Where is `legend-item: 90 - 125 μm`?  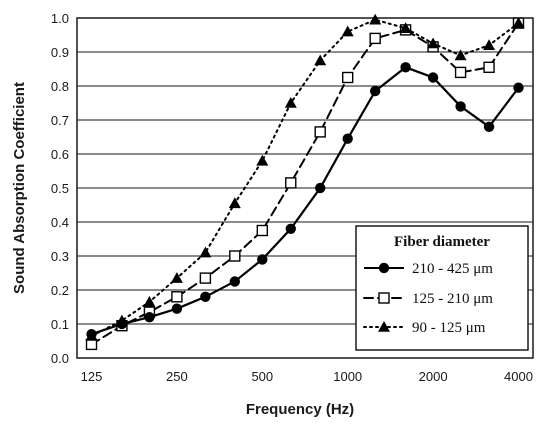 legend-item: 90 - 125 μm is located at coordinates (424, 328).